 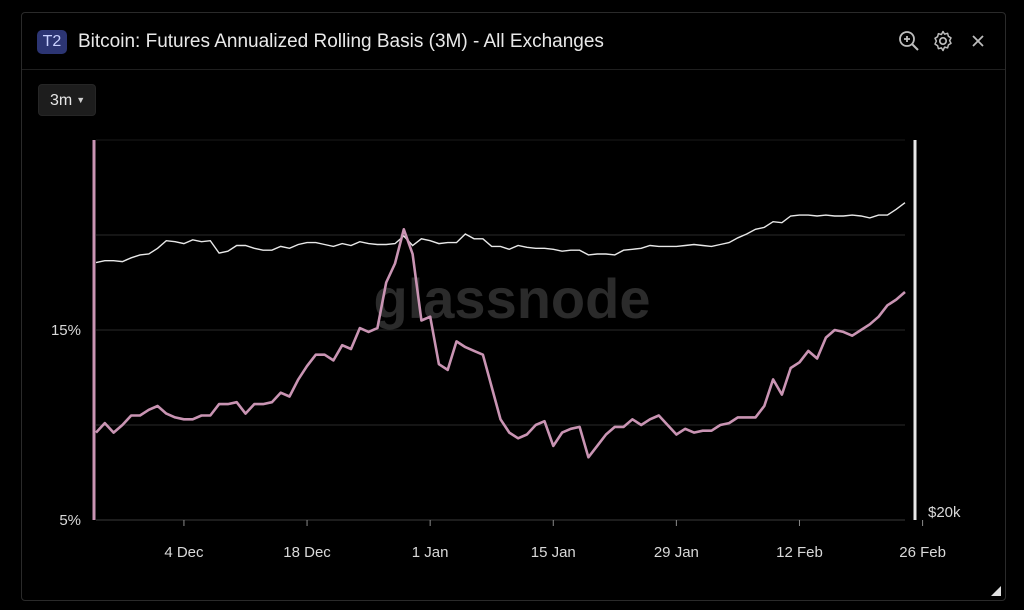 I want to click on series-line-price, so click(x=500, y=233).